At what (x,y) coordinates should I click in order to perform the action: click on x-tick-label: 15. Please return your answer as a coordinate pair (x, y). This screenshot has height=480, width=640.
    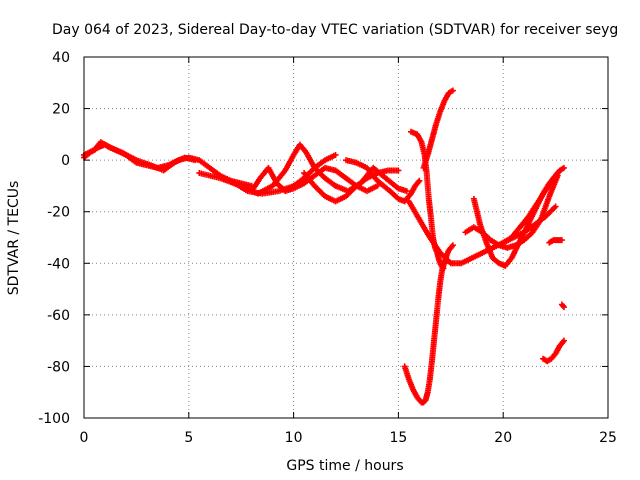
    Looking at the image, I should click on (398, 438).